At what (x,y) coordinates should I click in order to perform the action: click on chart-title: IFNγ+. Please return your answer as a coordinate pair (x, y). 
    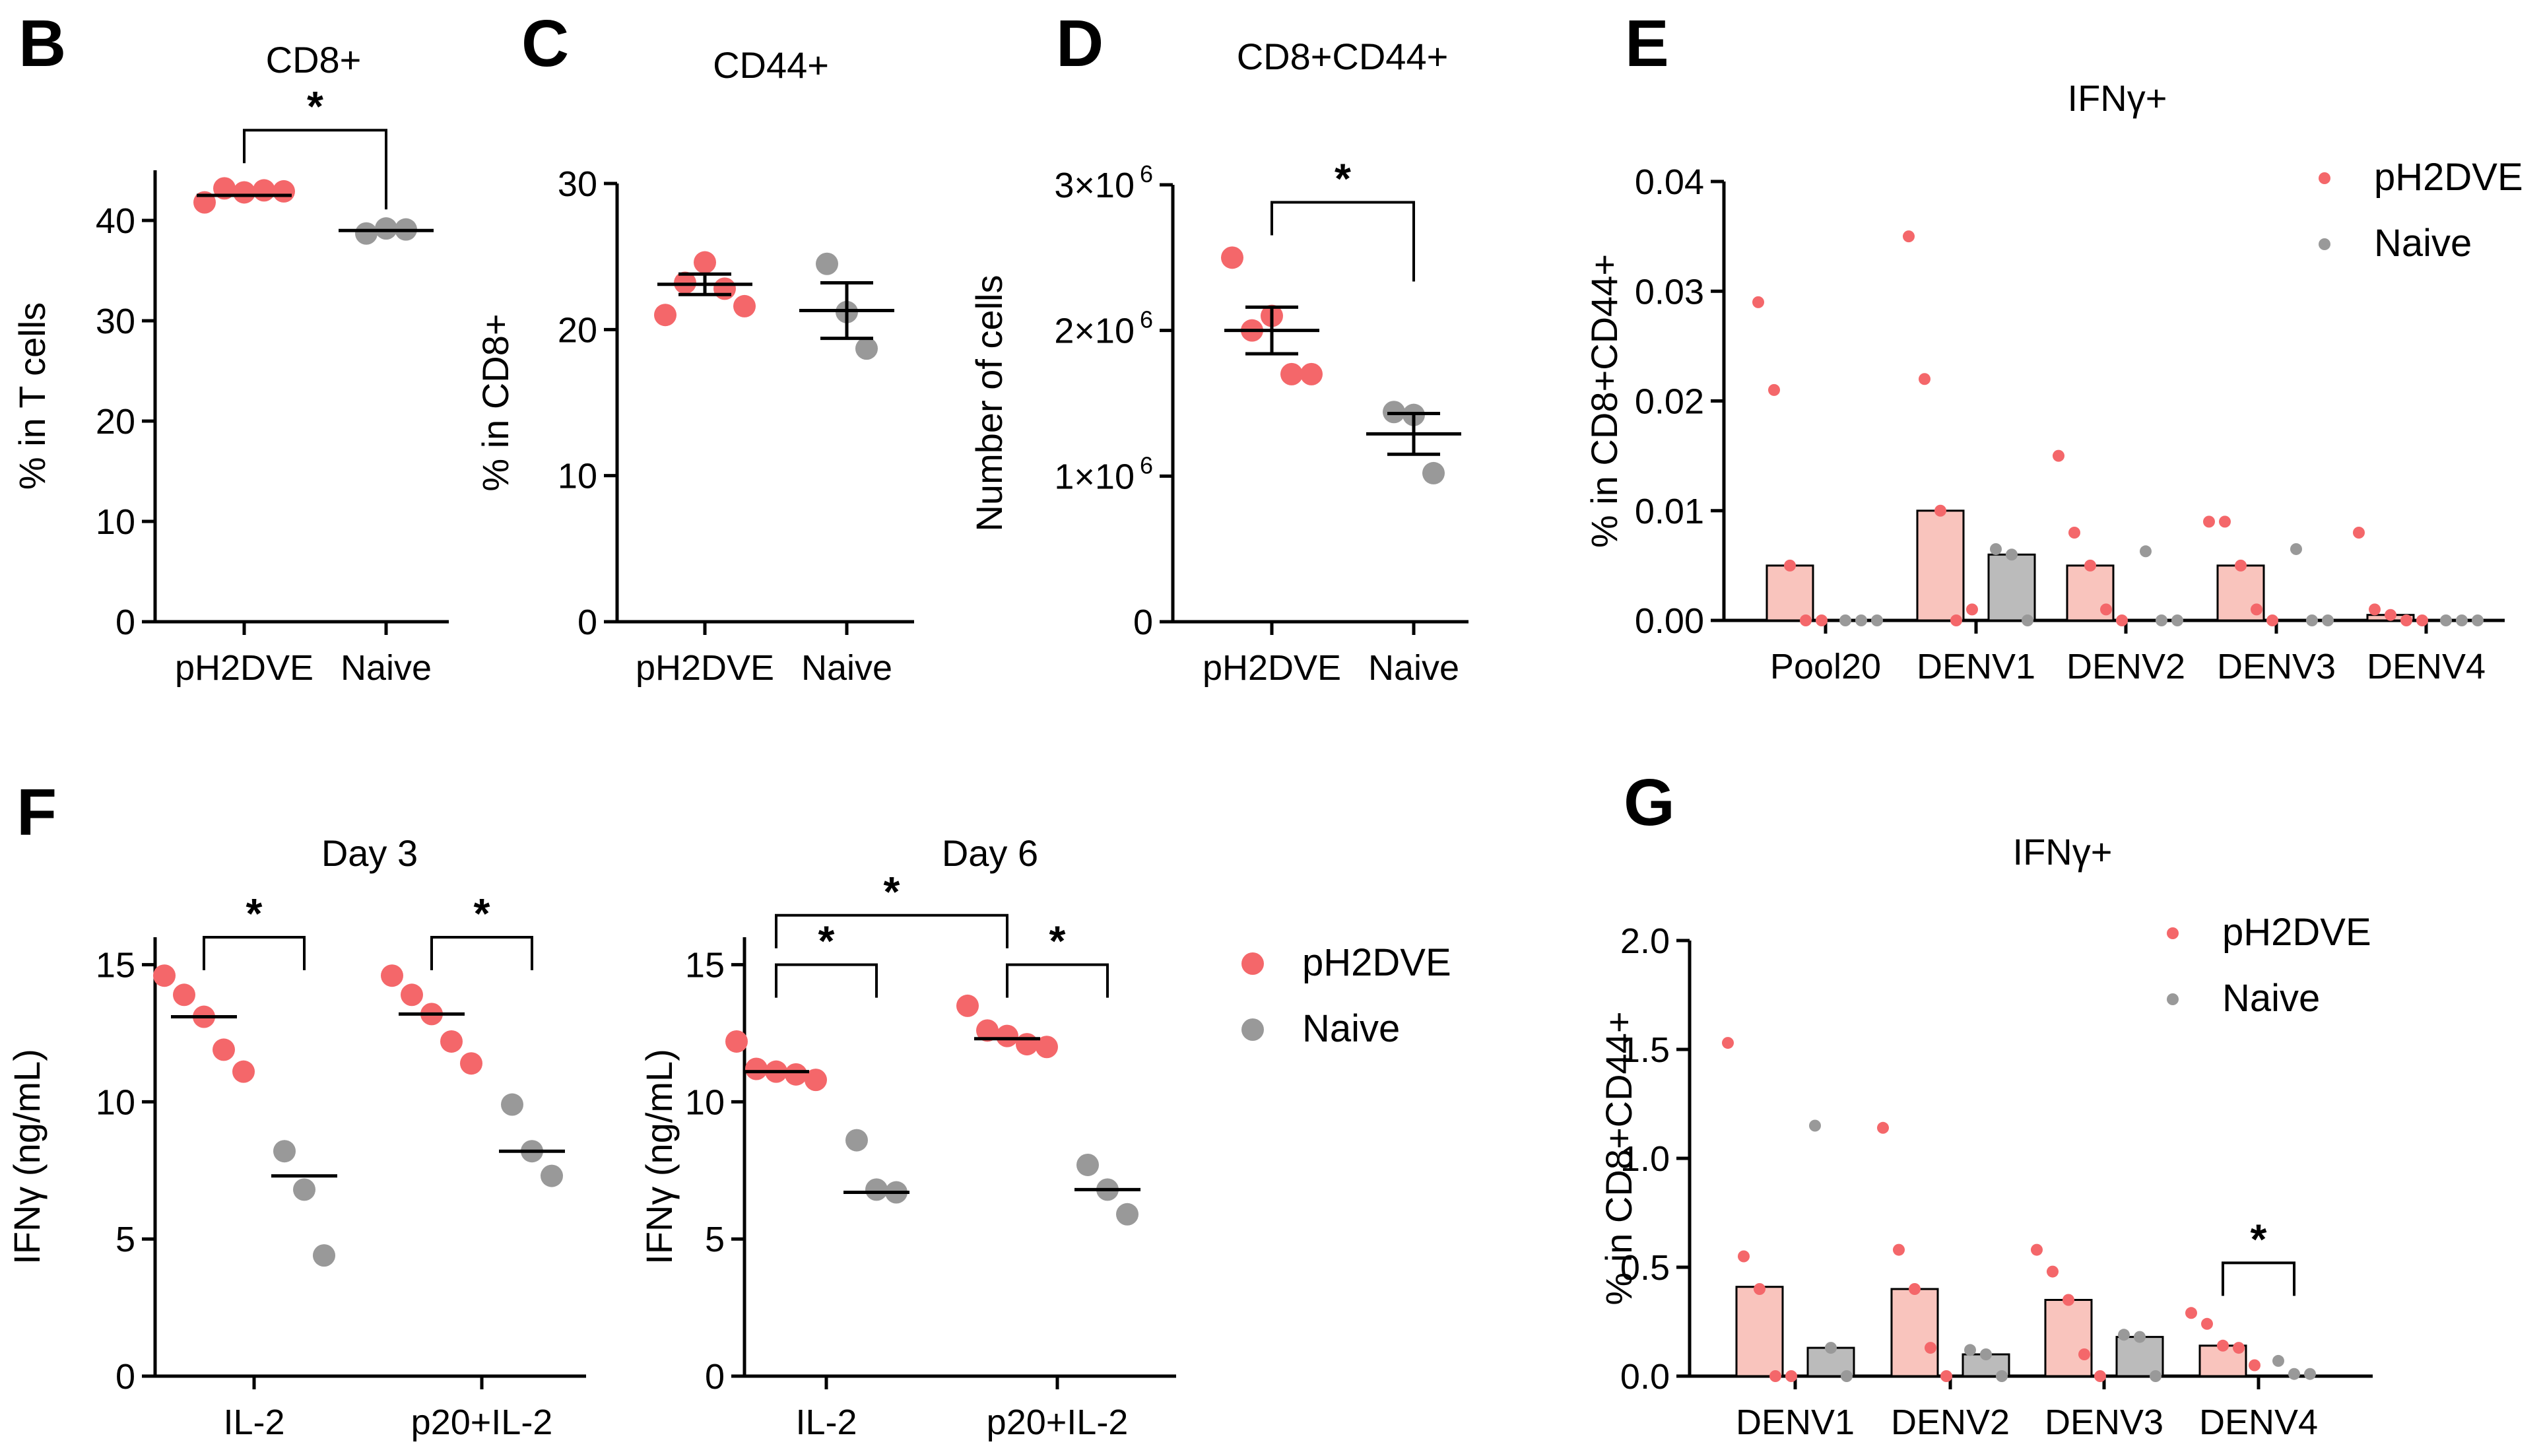
    Looking at the image, I should click on (2117, 98).